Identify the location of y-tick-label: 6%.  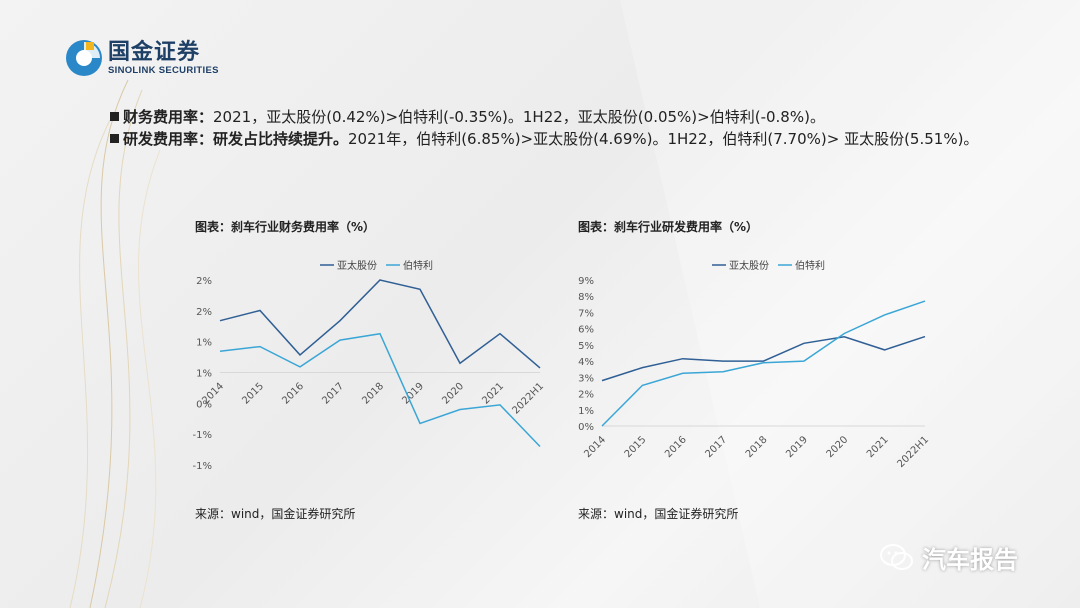
(586, 330).